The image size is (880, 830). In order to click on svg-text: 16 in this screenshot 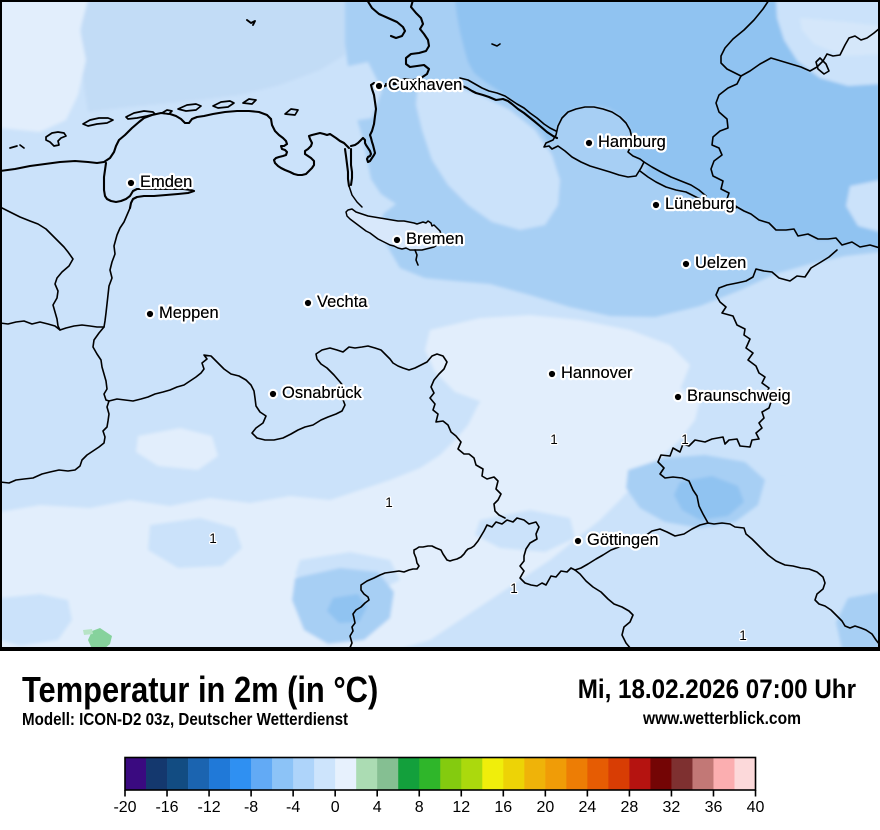, I will do `click(503, 807)`.